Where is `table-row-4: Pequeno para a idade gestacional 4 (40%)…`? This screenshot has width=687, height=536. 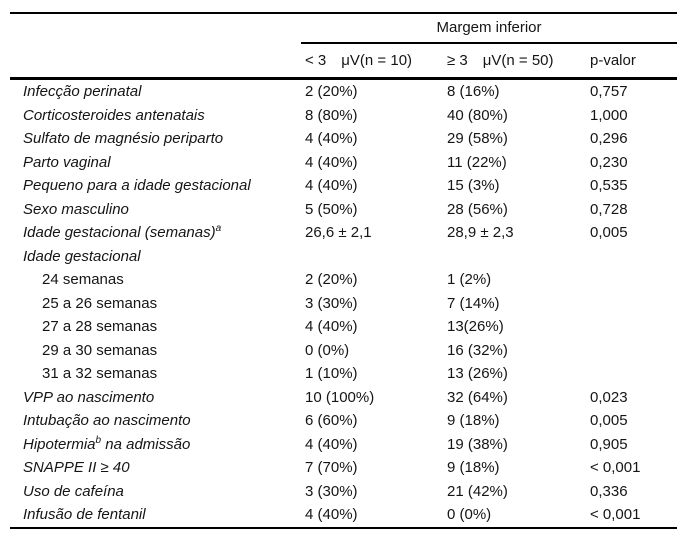 table-row-4: Pequeno para a idade gestacional 4 (40%)… is located at coordinates (343, 186).